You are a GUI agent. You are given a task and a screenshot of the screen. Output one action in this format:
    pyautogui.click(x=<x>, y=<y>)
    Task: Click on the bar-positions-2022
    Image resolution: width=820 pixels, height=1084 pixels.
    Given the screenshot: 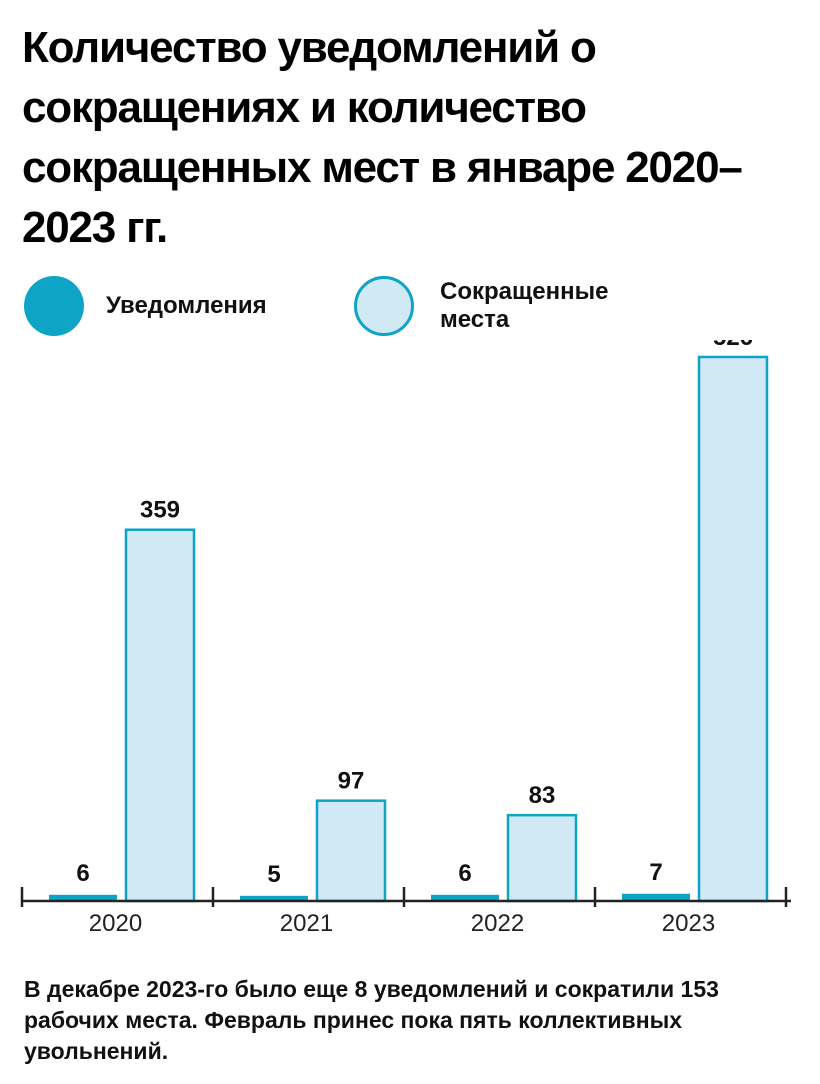 What is the action you would take?
    pyautogui.click(x=542, y=858)
    